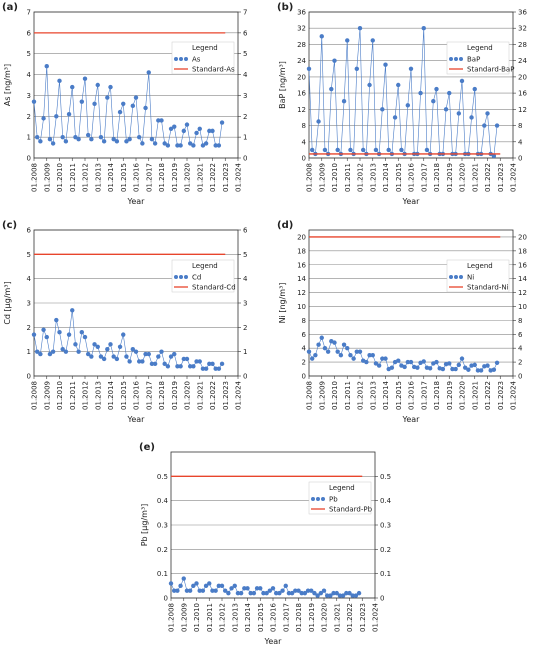  What do you see at coordinates (282, 303) in the screenshot?
I see `y-axis-label: Ni [ng/m³]` at bounding box center [282, 303].